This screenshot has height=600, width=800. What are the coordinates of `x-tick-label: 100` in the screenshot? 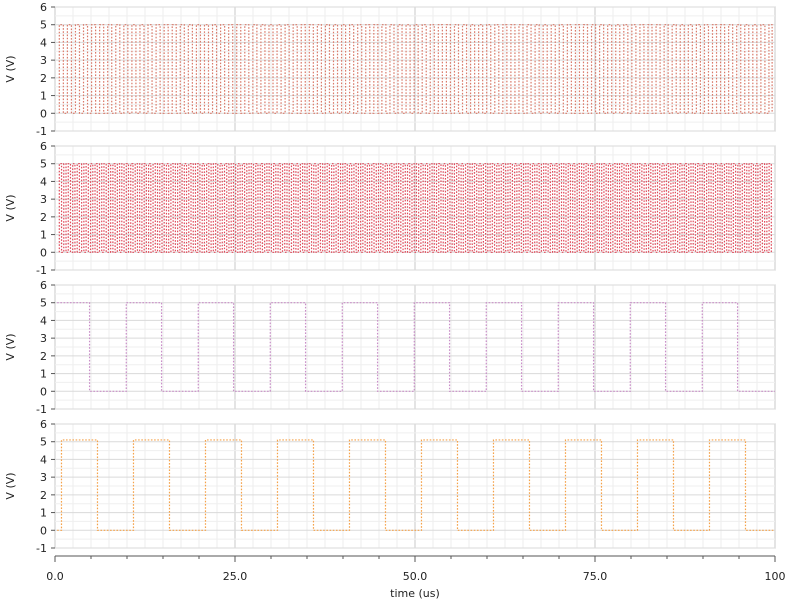 It's located at (775, 576).